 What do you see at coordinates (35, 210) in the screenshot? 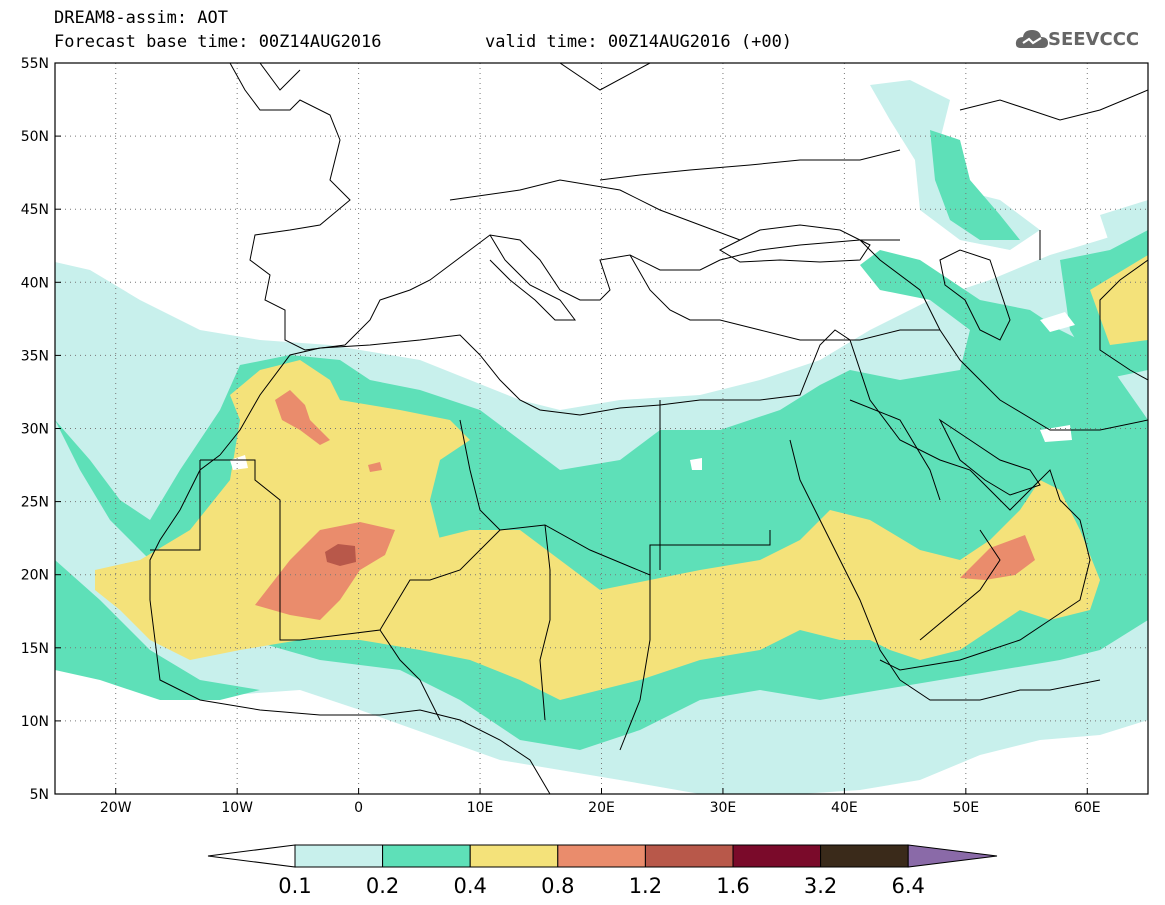
I see `lat-label: 45N` at bounding box center [35, 210].